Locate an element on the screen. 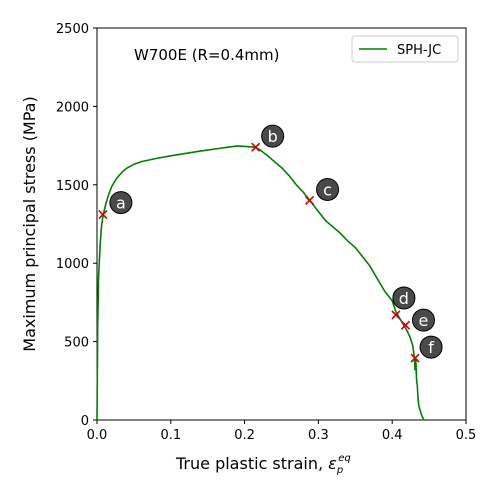  x-tick-label: 0.5 is located at coordinates (466, 435).